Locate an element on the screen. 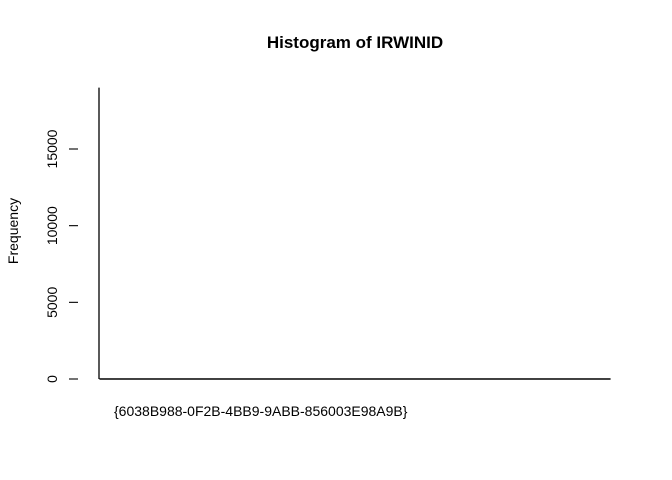 This screenshot has width=672, height=480. y-tick-label: 10000 is located at coordinates (52, 225).